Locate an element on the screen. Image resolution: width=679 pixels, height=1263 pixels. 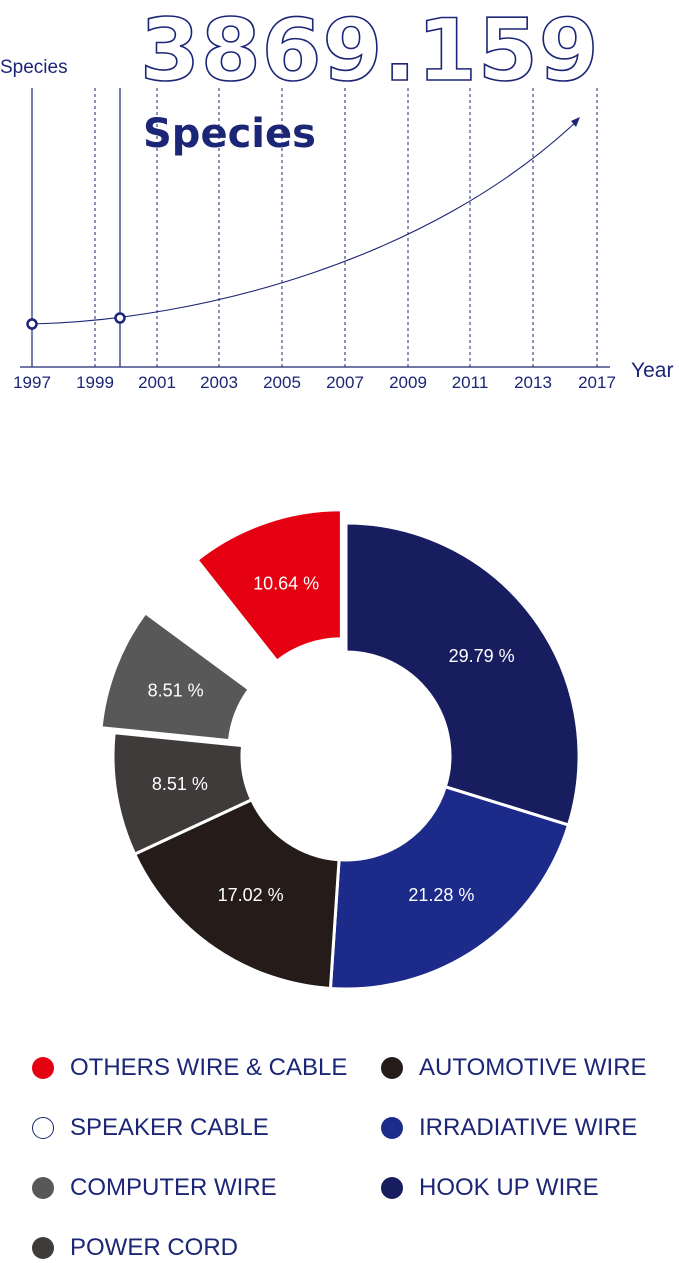
big-label: Species is located at coordinates (229, 134).